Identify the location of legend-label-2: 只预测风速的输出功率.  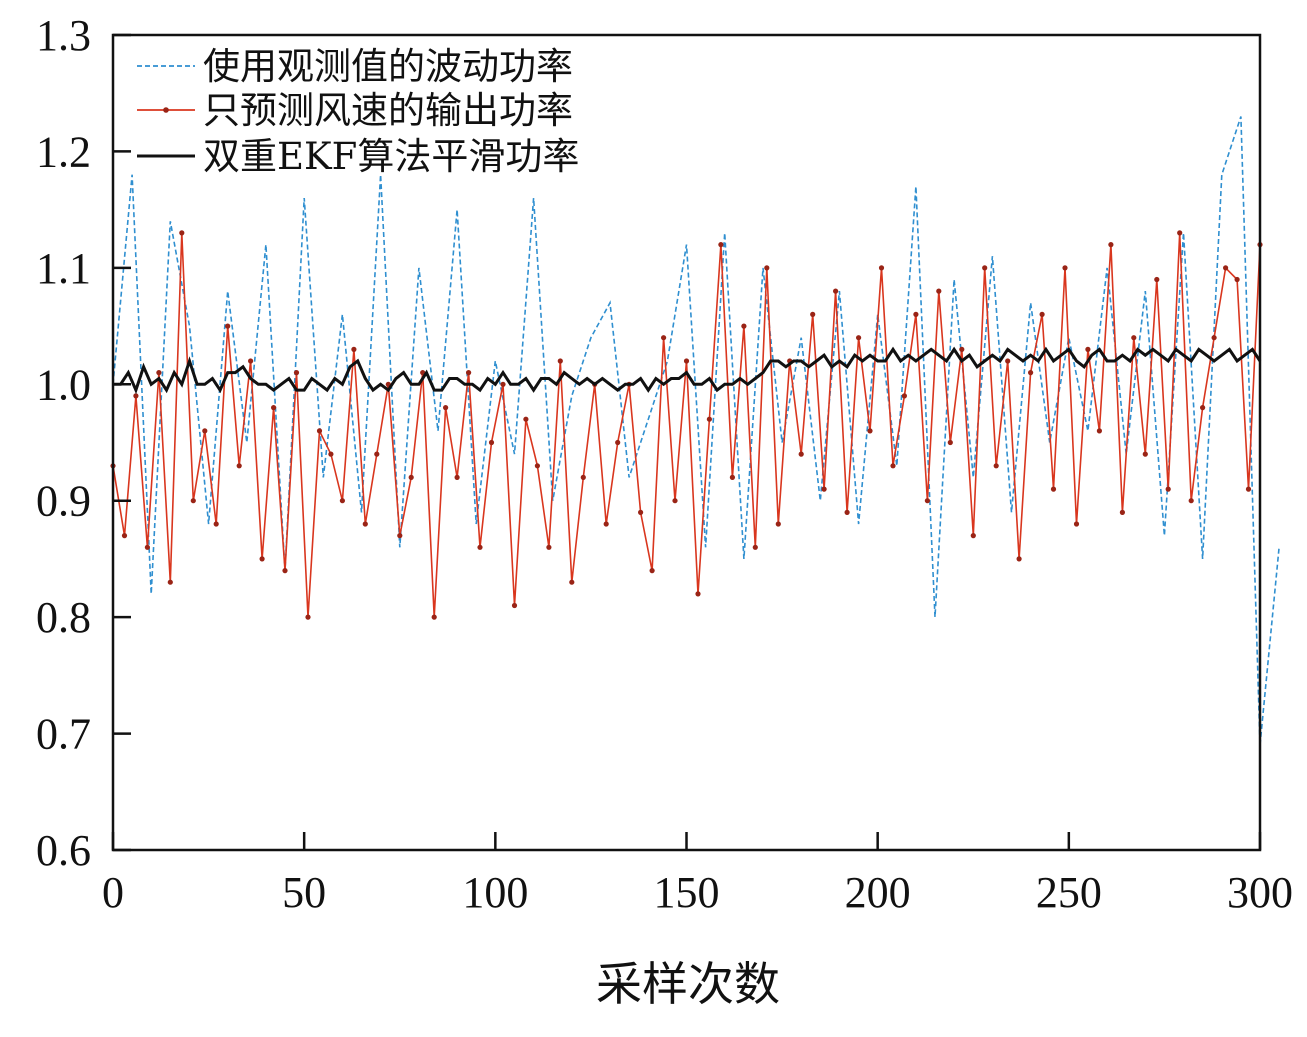
(388, 110).